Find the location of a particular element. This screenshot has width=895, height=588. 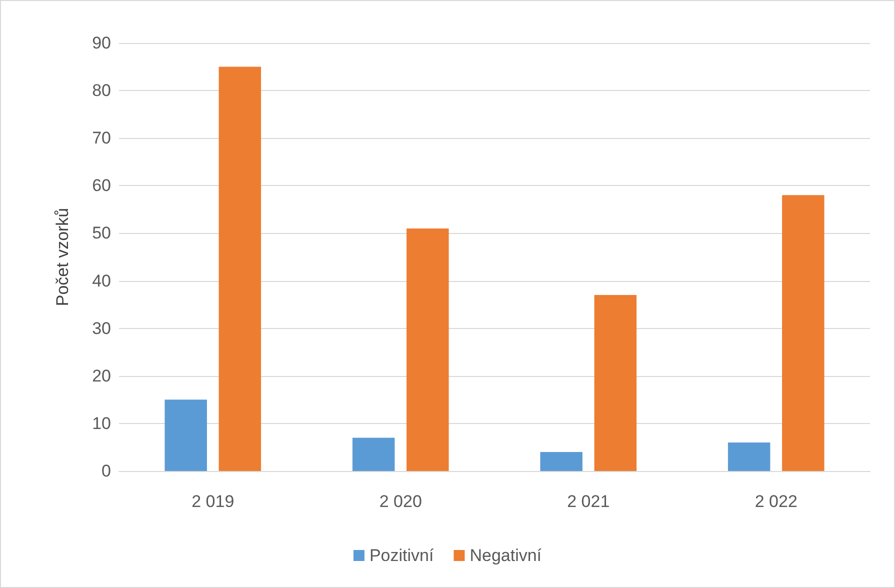

y-tick-label: 50 is located at coordinates (101, 233).